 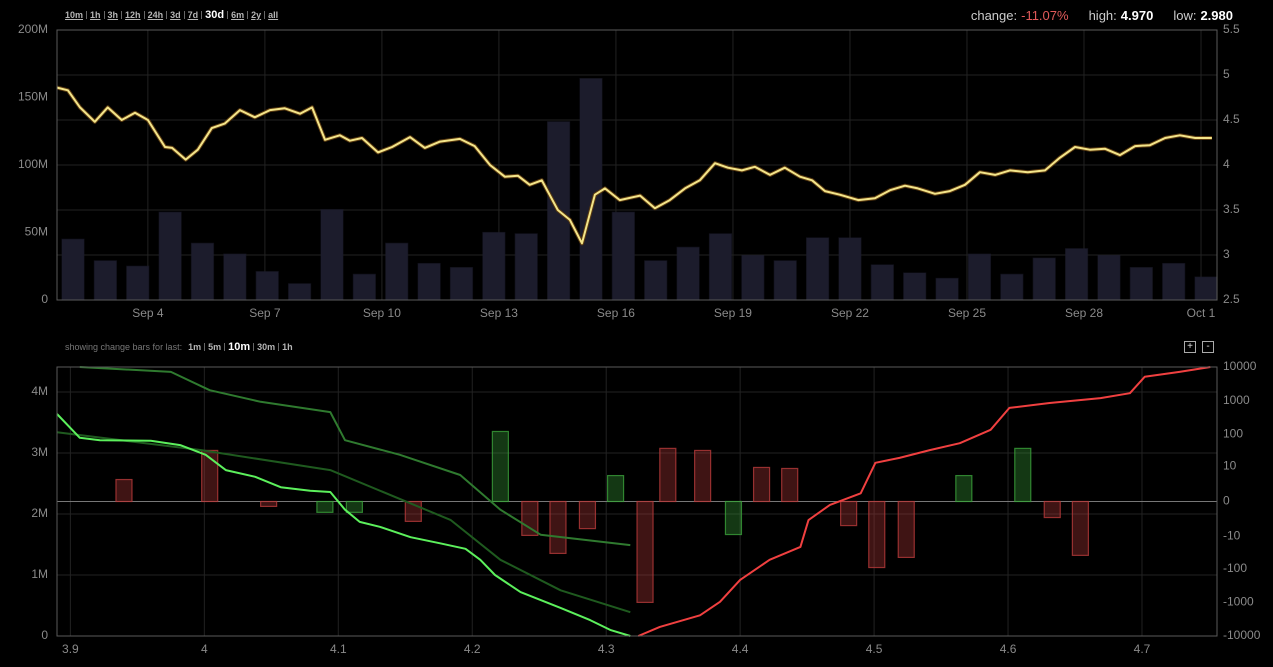 What do you see at coordinates (967, 313) in the screenshot?
I see `x-tick-label: Sep 25` at bounding box center [967, 313].